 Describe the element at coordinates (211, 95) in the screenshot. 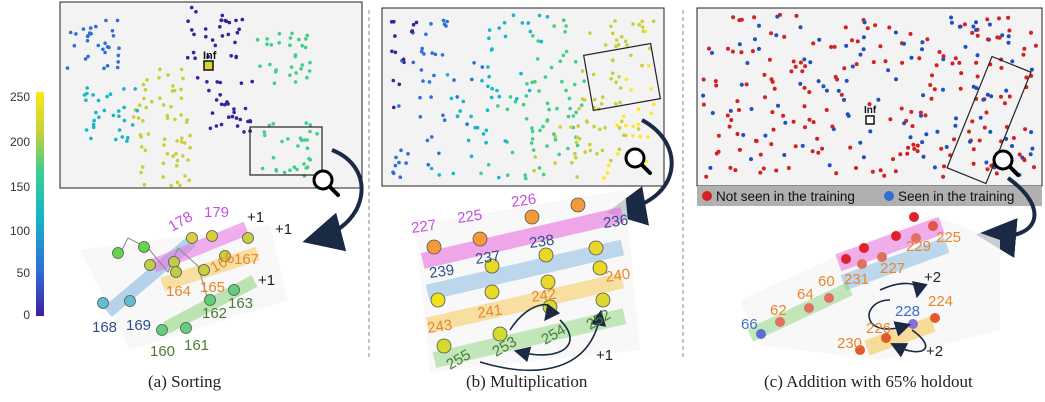

I see `sorting-plot-frame` at that location.